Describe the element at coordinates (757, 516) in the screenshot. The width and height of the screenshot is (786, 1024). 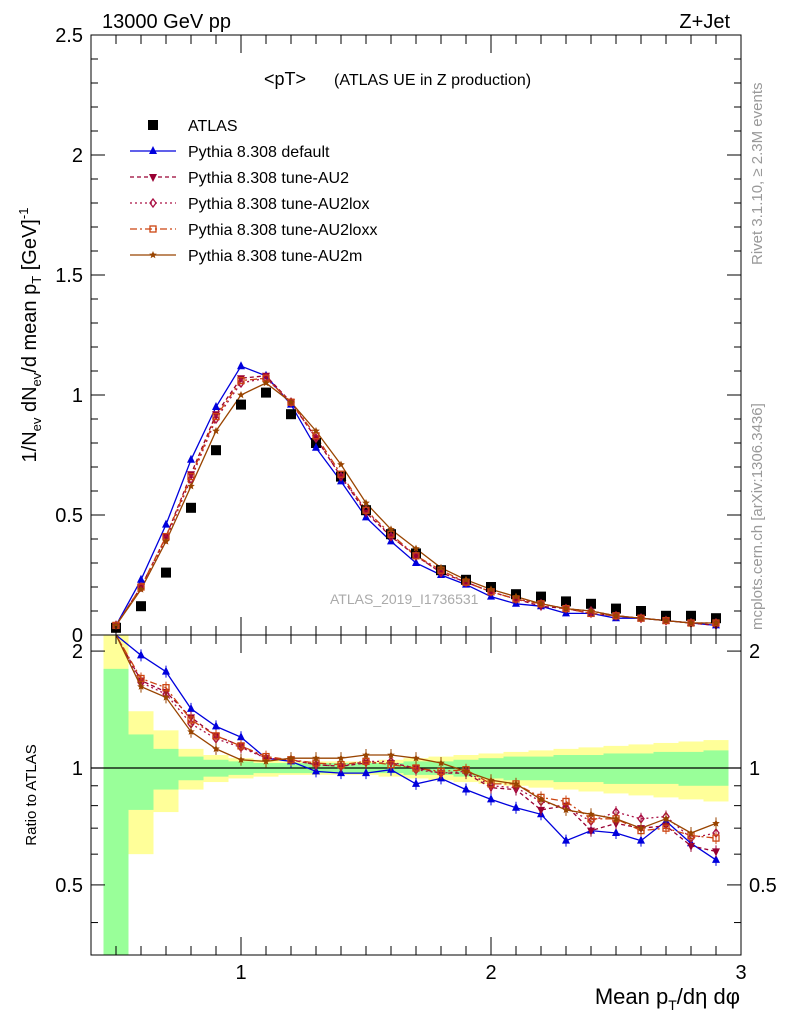
I see `mcplots-note: mcplots.cern.ch [arXiv:1306.3436]` at that location.